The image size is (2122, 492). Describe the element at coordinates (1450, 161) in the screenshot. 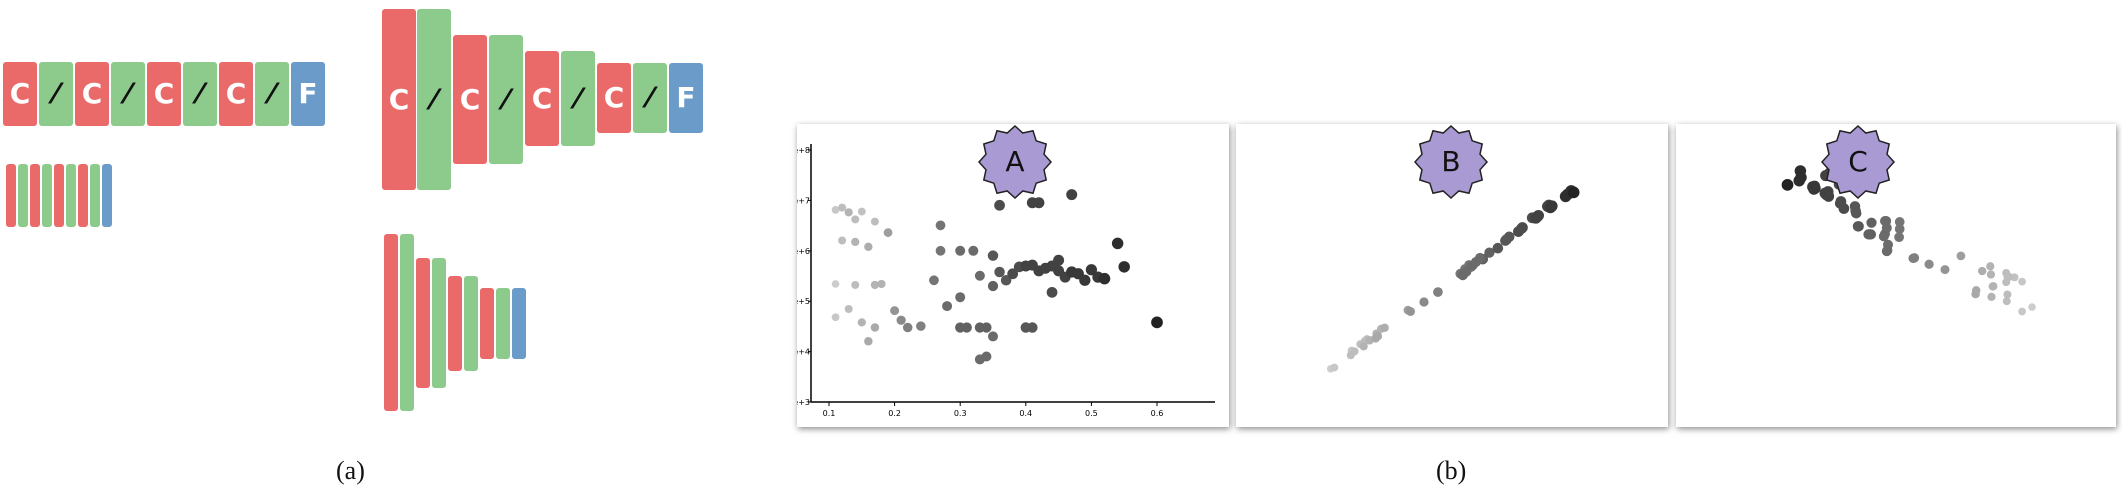

I see `badge-b-label: B` at that location.